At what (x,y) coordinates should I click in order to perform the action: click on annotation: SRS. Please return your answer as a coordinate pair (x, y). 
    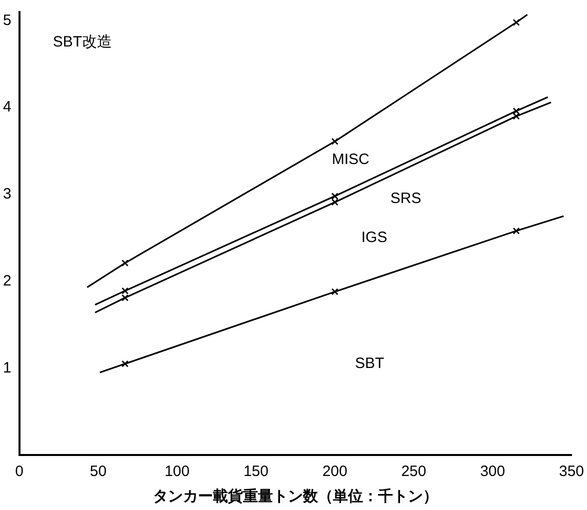
    Looking at the image, I should click on (406, 198).